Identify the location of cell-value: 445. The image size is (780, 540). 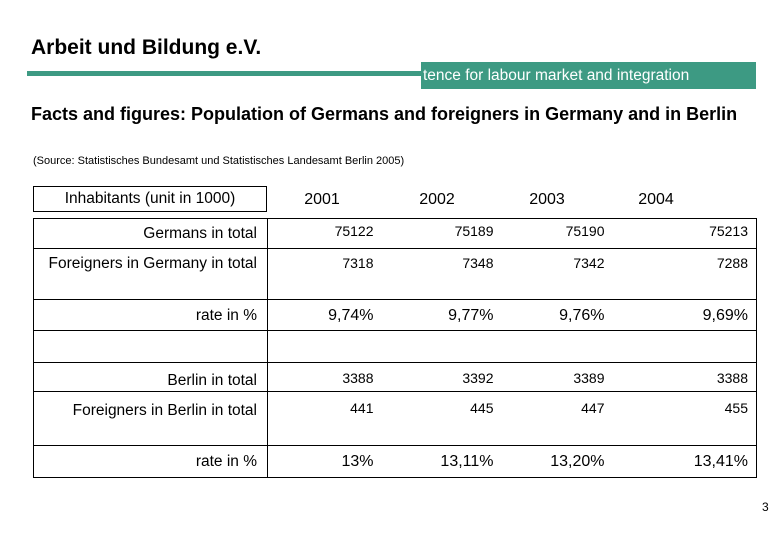
(441, 418).